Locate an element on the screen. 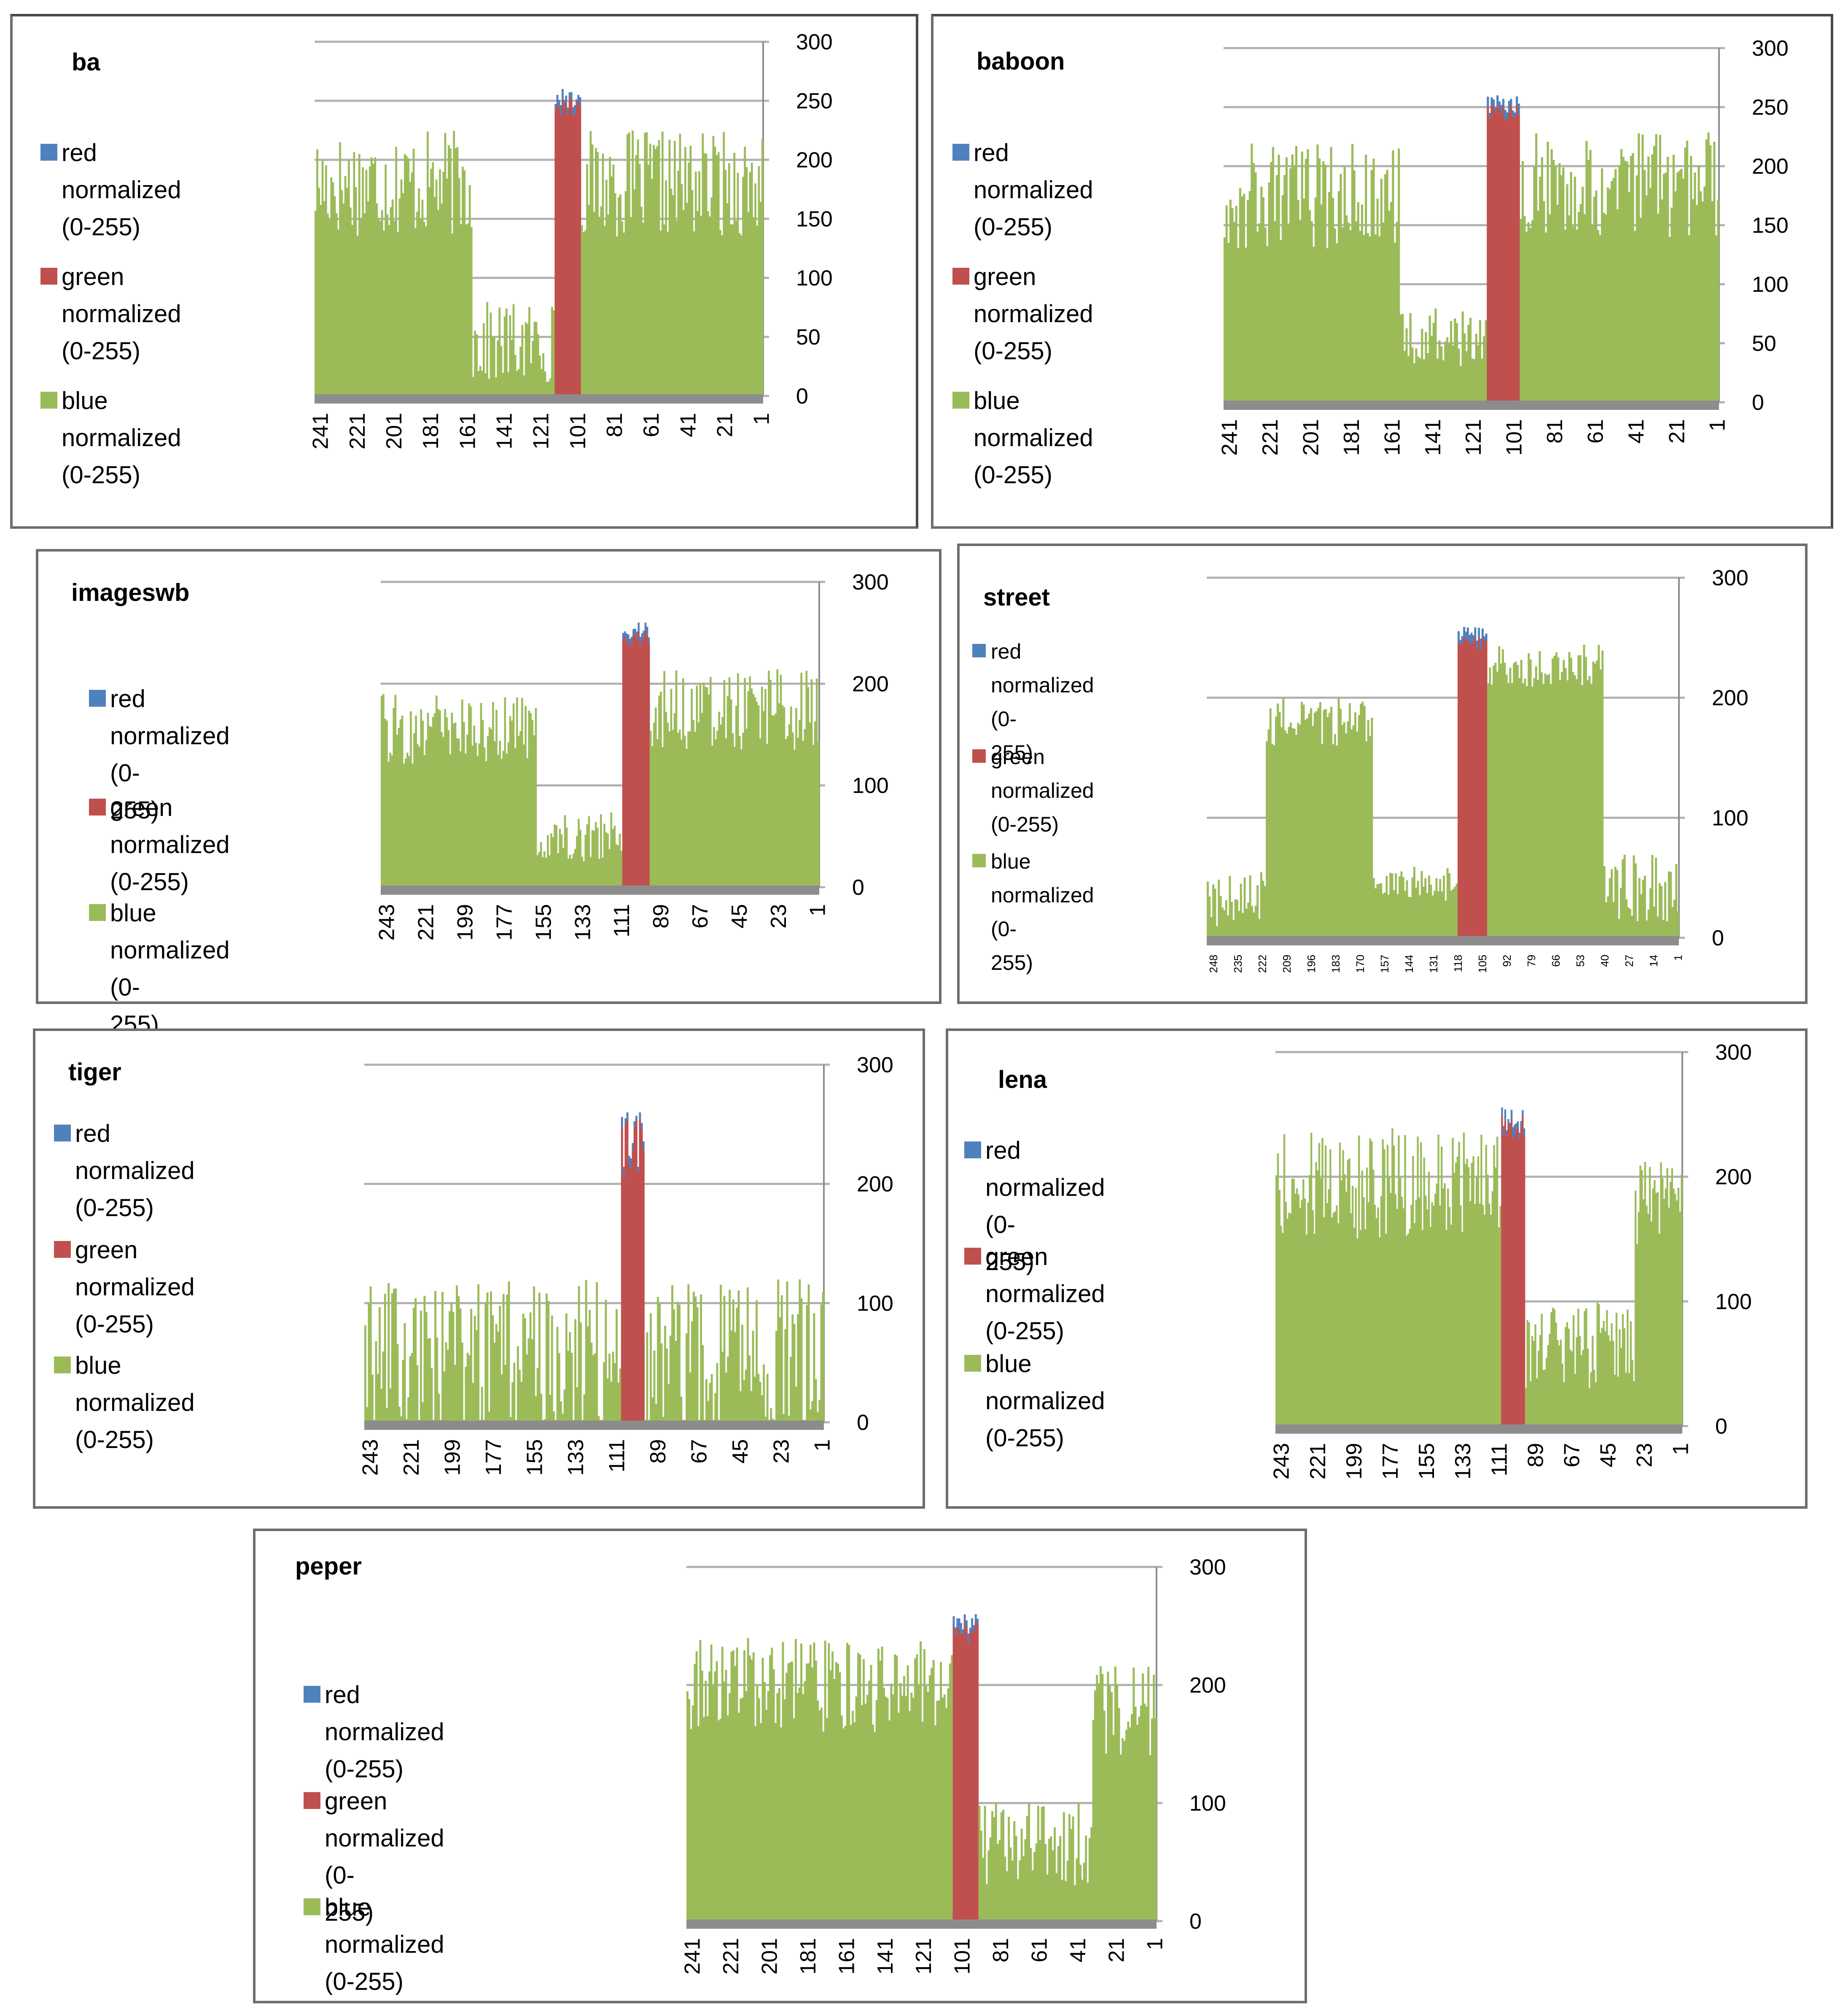 Image resolution: width=1840 pixels, height=2016 pixels. x-tick-label: 27 is located at coordinates (1630, 961).